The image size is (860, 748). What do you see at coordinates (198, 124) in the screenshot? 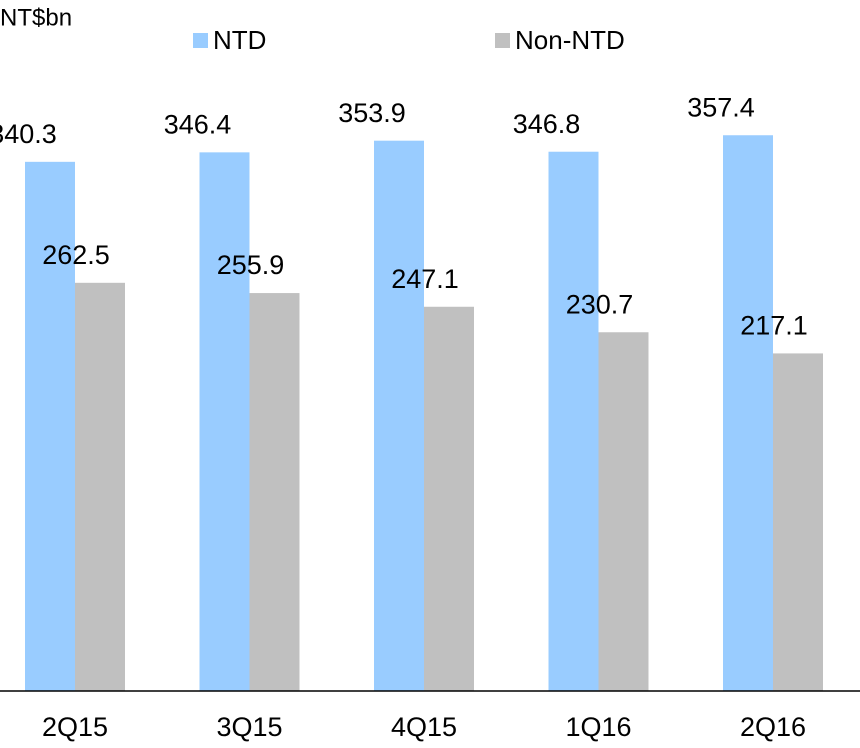
I see `value-label: 346.4` at bounding box center [198, 124].